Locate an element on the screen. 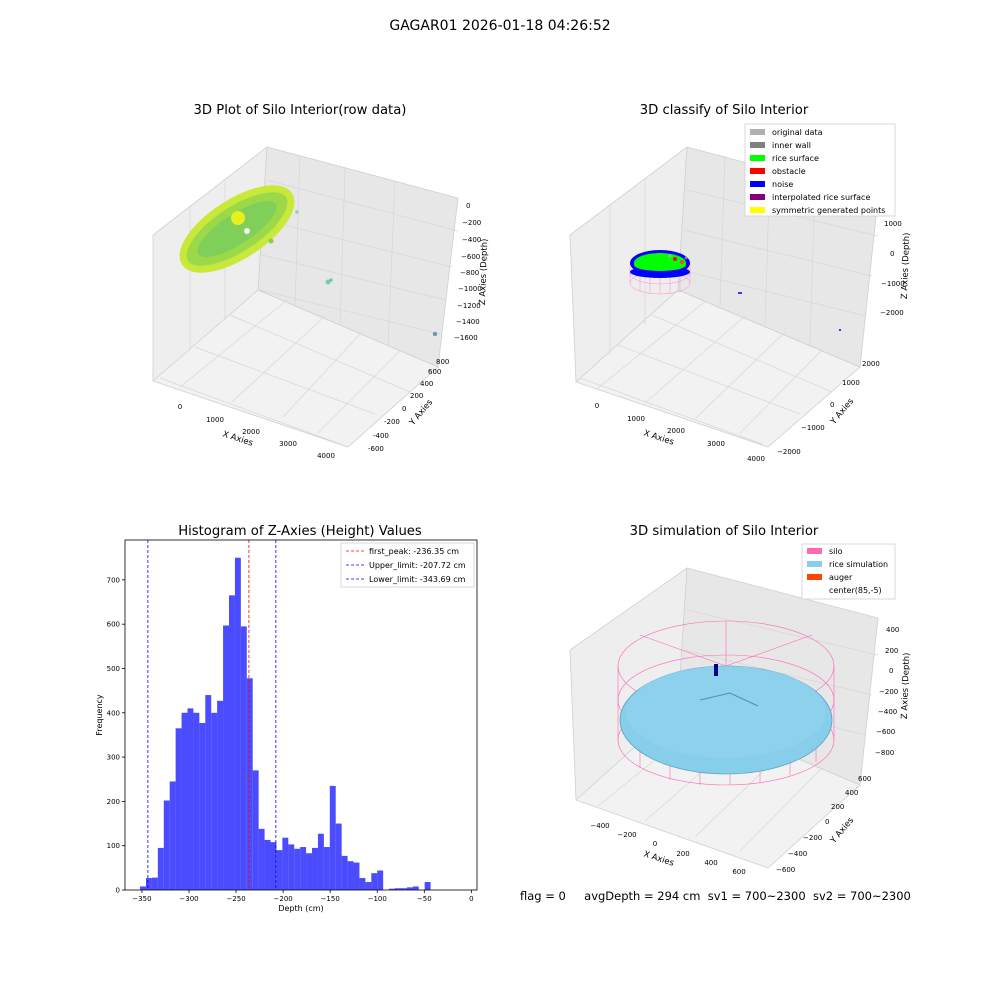 The width and height of the screenshot is (1000, 1000). simulation-y-ticks: −600 −400 −200 0 200 400 600 is located at coordinates (823, 824).